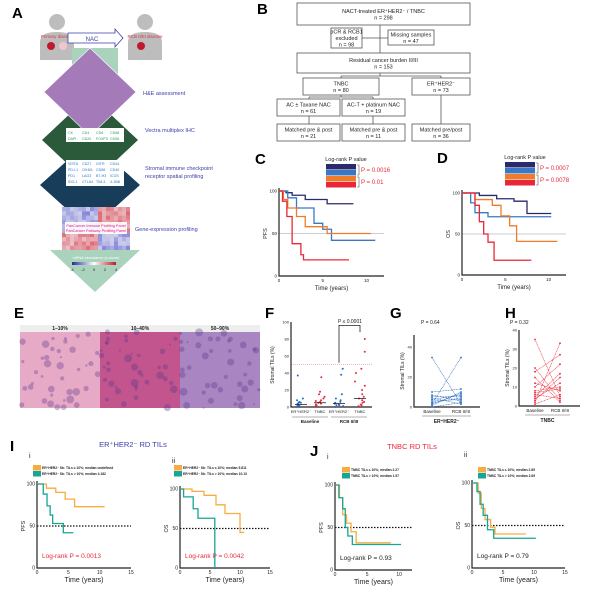  I want to click on he-label: H&E assessment, so click(164, 94).